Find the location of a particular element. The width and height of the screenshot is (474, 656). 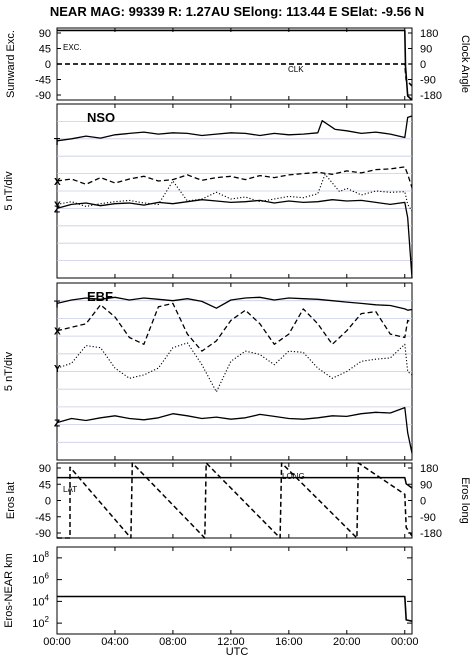

xtick-label: 20:00 is located at coordinates (347, 642).